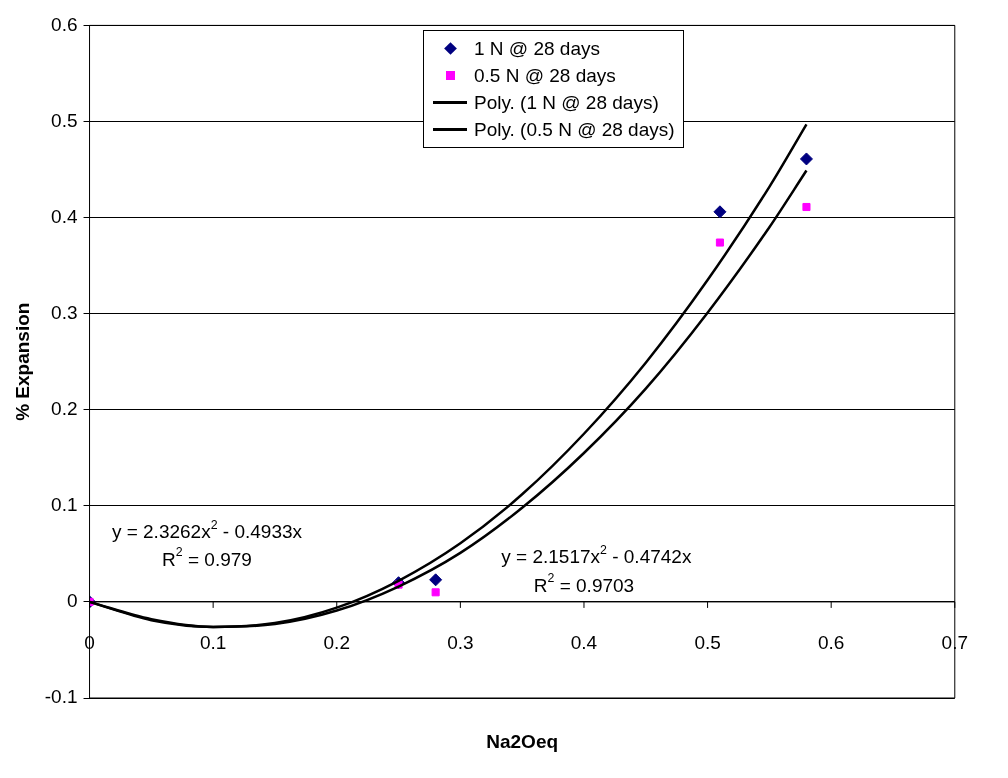  What do you see at coordinates (537, 48) in the screenshot?
I see `legend-label: 1 N @ 28 days` at bounding box center [537, 48].